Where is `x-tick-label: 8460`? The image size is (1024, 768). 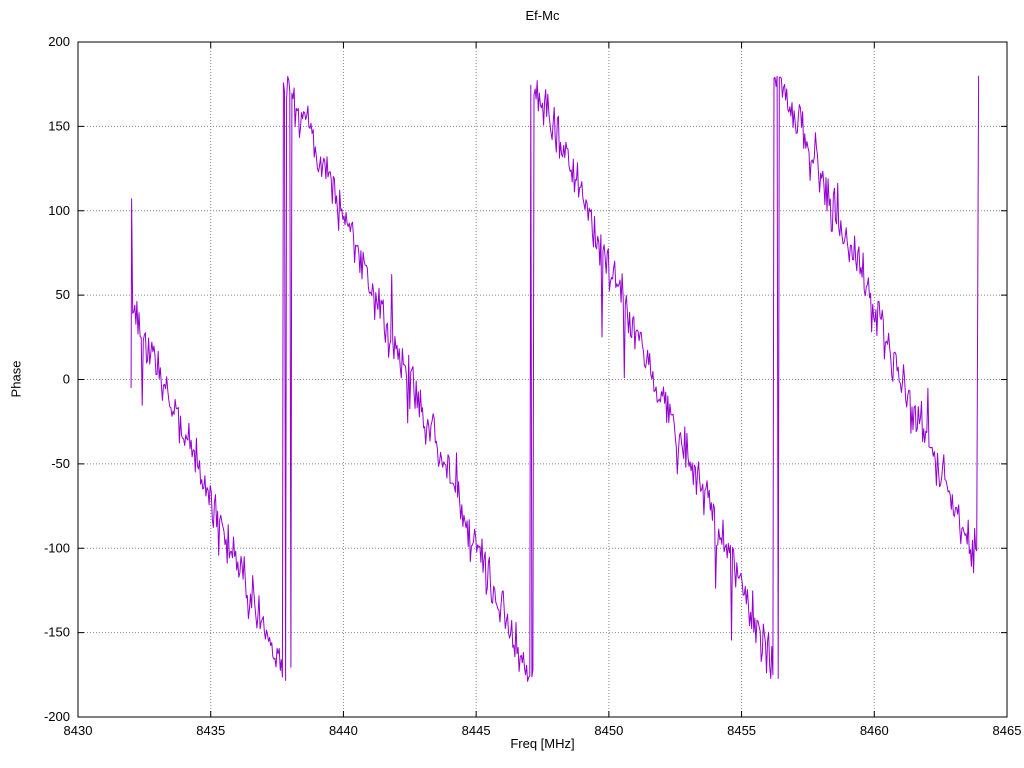 x-tick-label: 8460 is located at coordinates (874, 730).